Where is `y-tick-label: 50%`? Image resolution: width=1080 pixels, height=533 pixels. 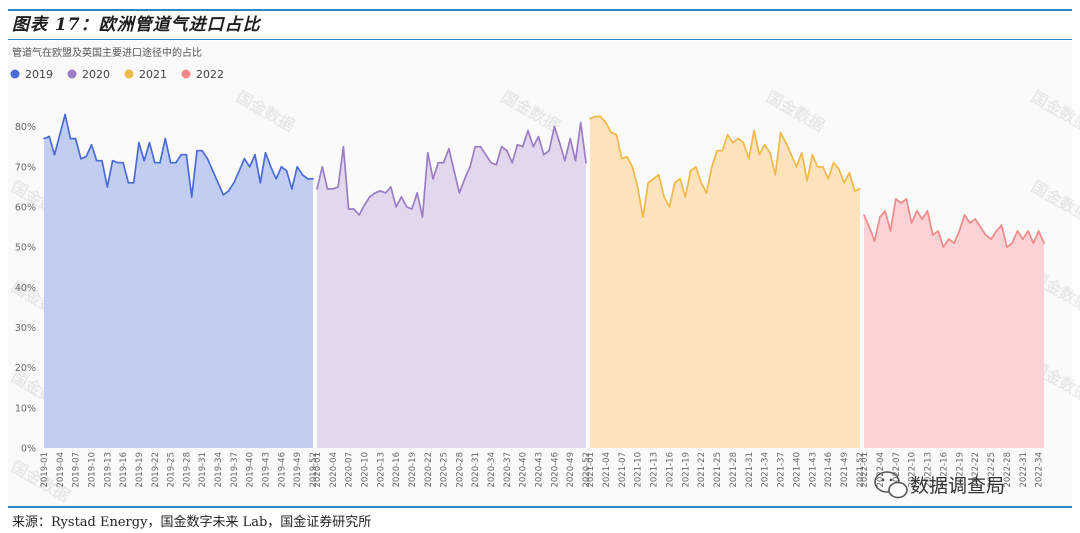 y-tick-label: 50% is located at coordinates (25, 248).